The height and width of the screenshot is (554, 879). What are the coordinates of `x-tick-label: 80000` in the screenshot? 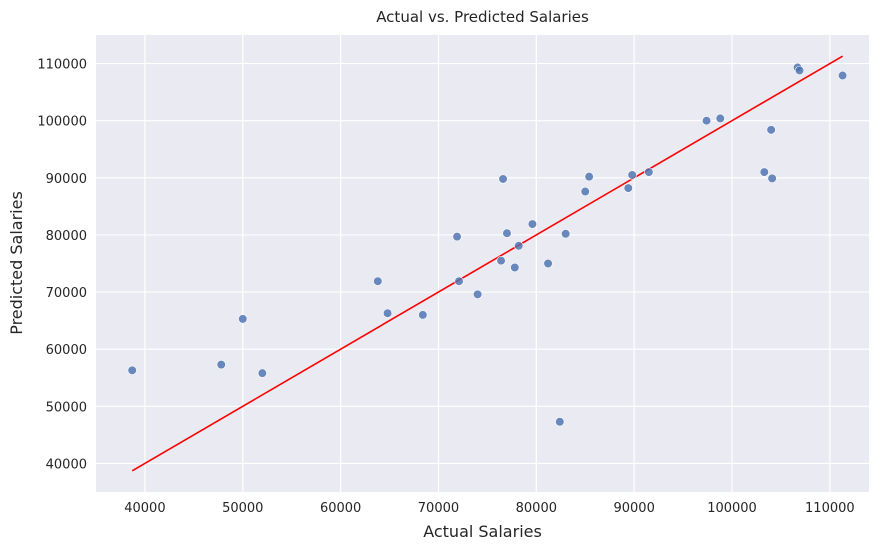 It's located at (536, 508).